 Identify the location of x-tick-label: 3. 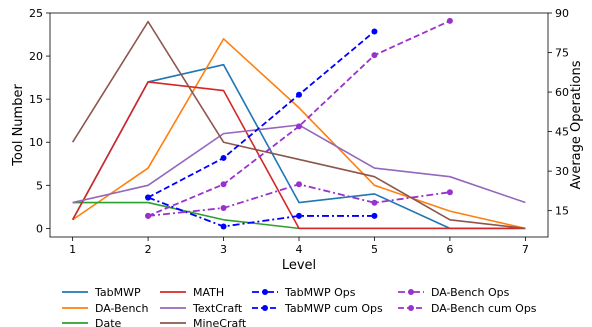
(223, 249).